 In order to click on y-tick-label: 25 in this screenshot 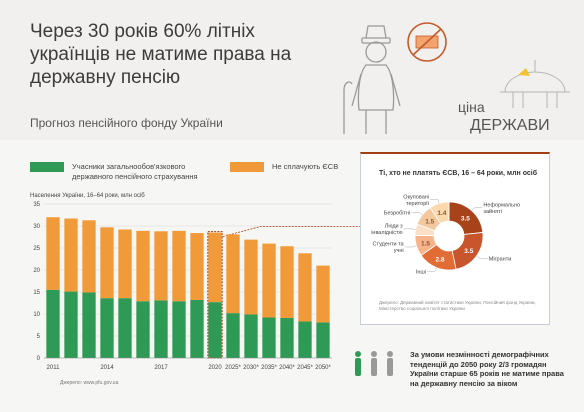, I will do `click(36, 249)`.